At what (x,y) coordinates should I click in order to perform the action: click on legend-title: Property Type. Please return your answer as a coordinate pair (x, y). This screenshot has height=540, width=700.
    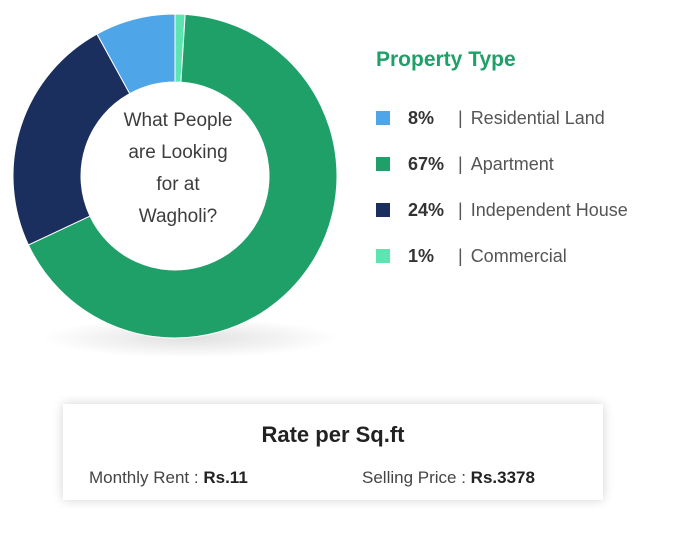
    Looking at the image, I should click on (446, 59).